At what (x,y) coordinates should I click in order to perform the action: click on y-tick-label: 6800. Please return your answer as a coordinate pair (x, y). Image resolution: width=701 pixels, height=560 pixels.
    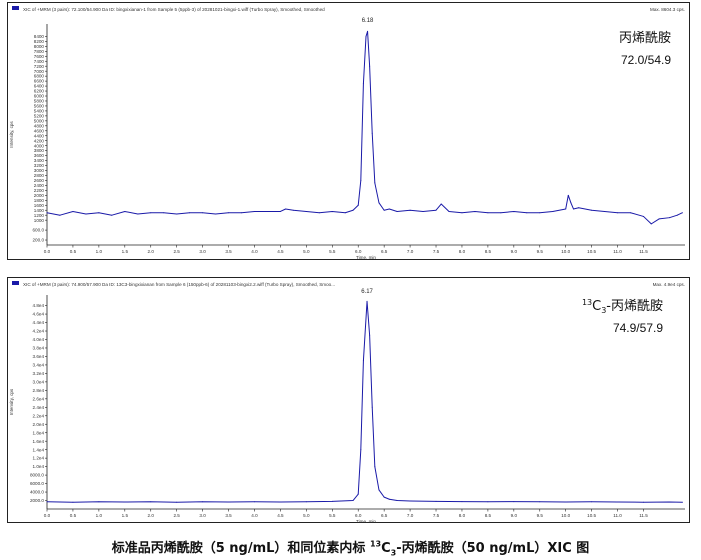
    Looking at the image, I should click on (39, 76).